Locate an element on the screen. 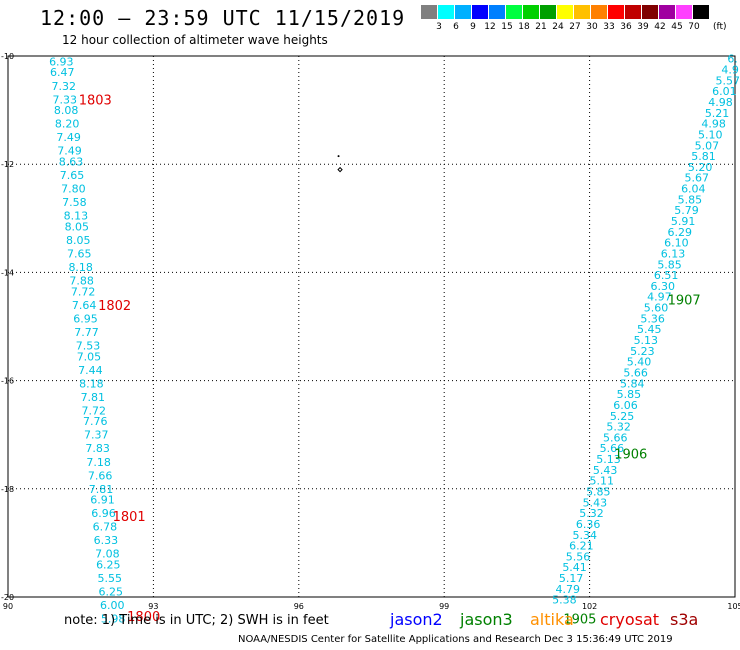  wave-height-point: 5.43 is located at coordinates (595, 502).